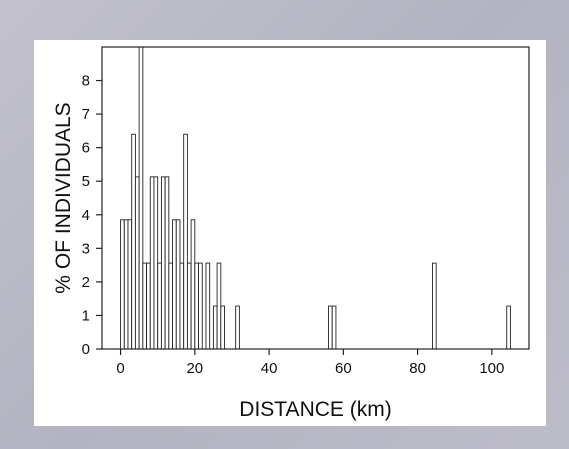  Describe the element at coordinates (310, 363) in the screenshot. I see `x-axis: 0 20 40 60 80 100` at that location.